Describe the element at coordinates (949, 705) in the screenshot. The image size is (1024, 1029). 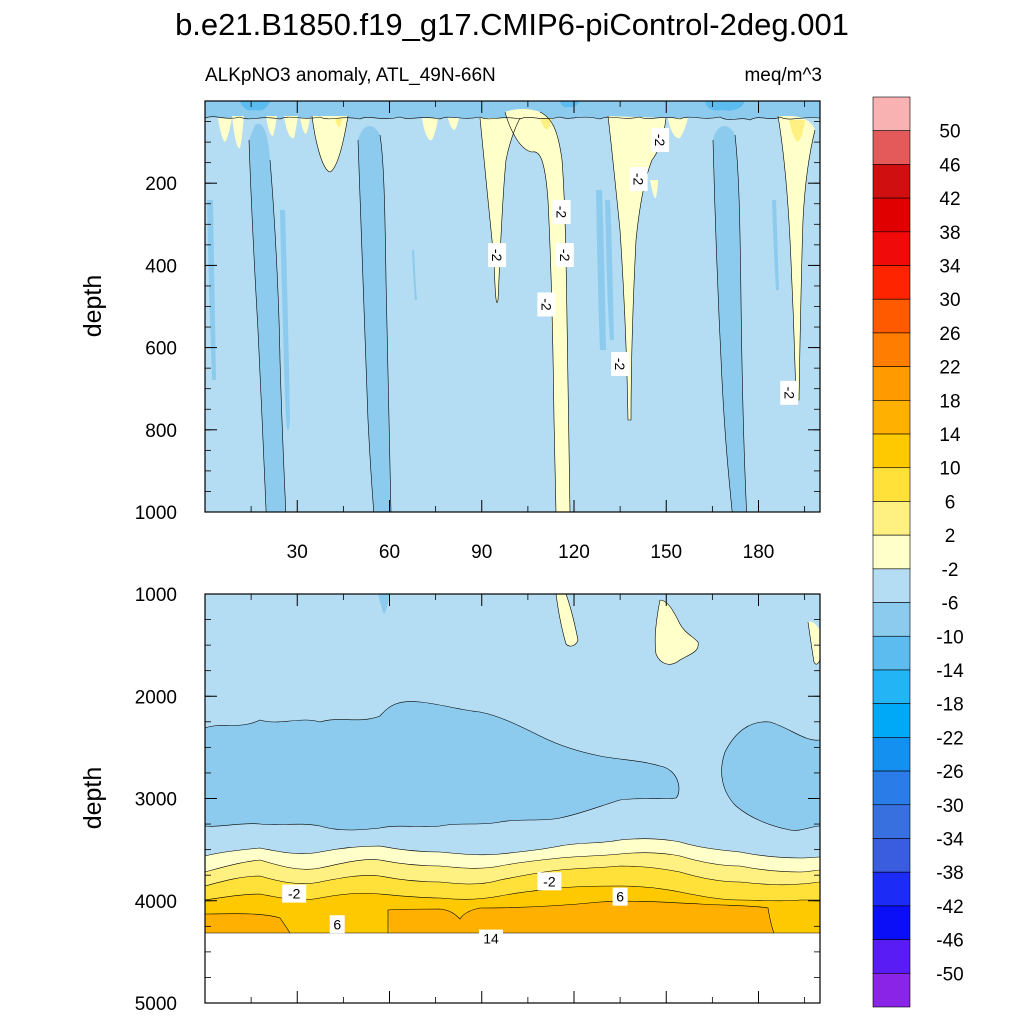
I see `colorbar-label: -18` at that location.